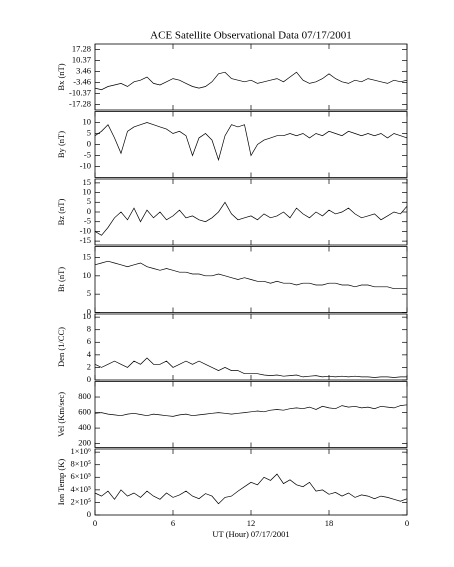 This screenshot has height=567, width=454. Describe the element at coordinates (82, 81) in the screenshot. I see `y-tick-label: -3.46` at that location.